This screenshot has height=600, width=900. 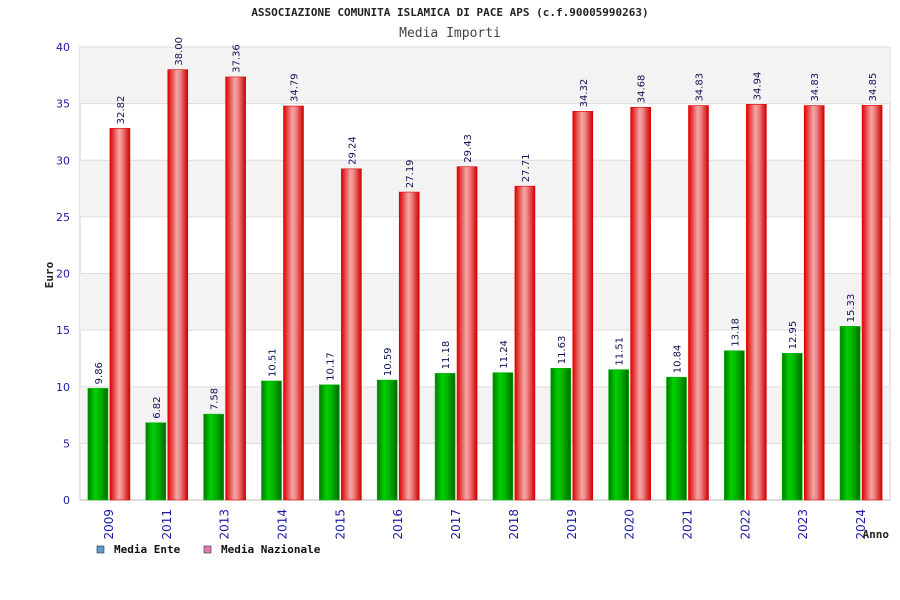 What do you see at coordinates (734, 425) in the screenshot?
I see `bar-media-ente-2022` at bounding box center [734, 425].